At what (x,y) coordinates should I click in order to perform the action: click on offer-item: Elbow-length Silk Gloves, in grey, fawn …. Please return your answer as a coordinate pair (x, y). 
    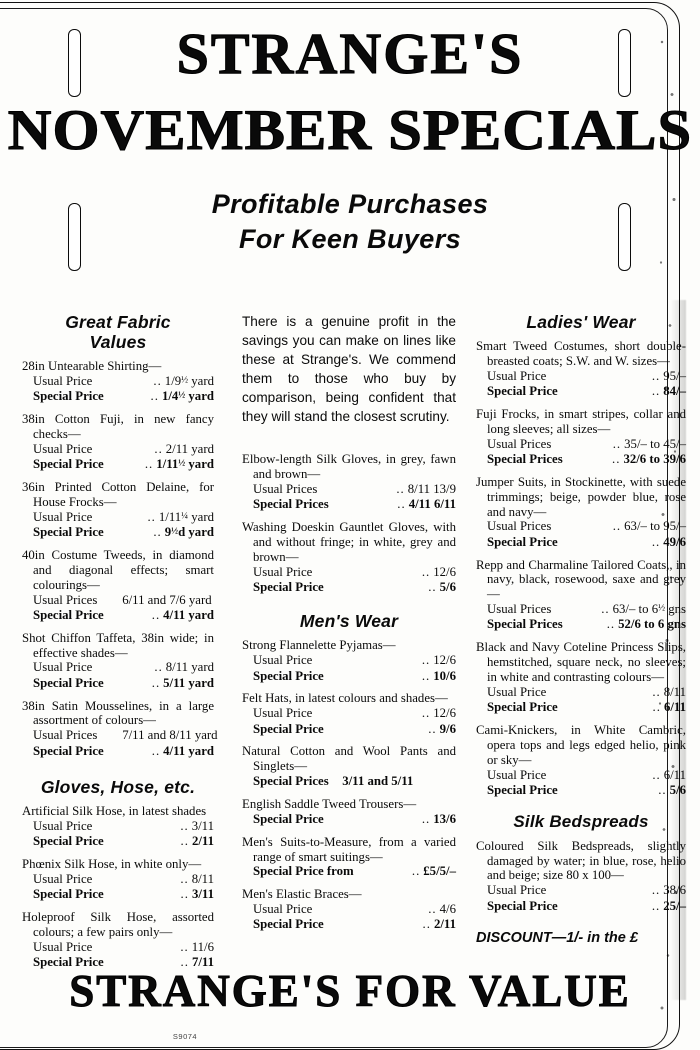
    Looking at the image, I should click on (349, 482).